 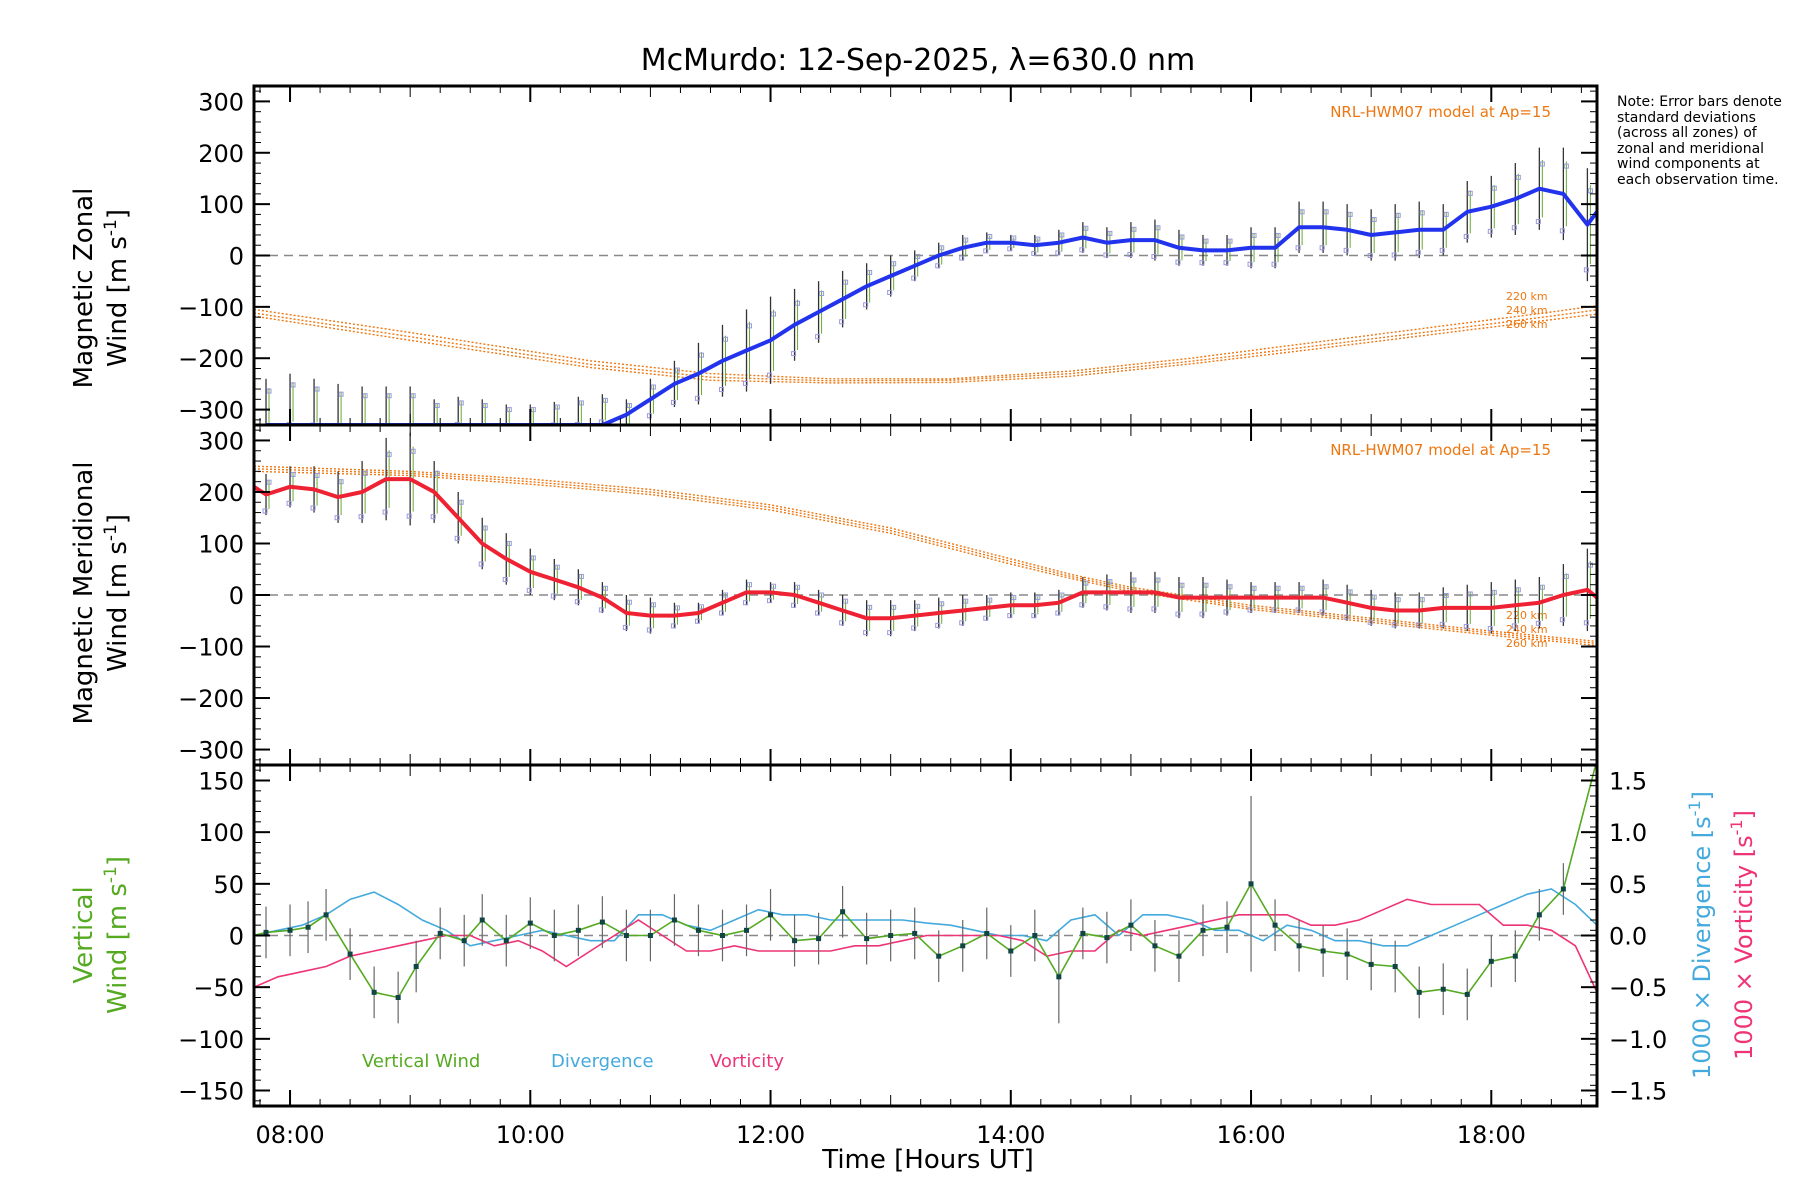 I want to click on zonal-wind-line, so click(x=931, y=305).